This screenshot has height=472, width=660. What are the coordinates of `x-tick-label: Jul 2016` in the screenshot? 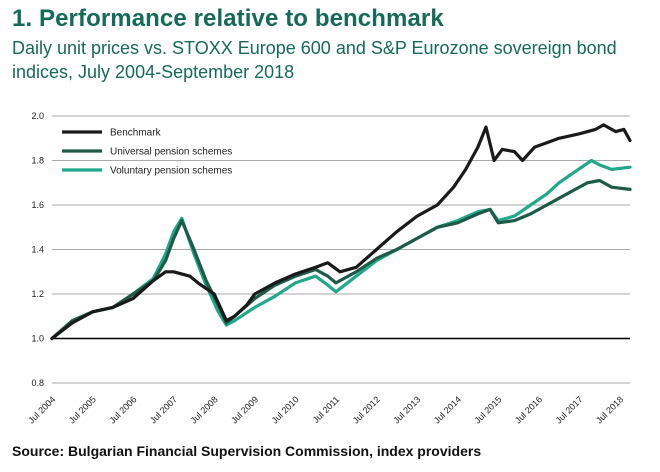 It's located at (528, 409).